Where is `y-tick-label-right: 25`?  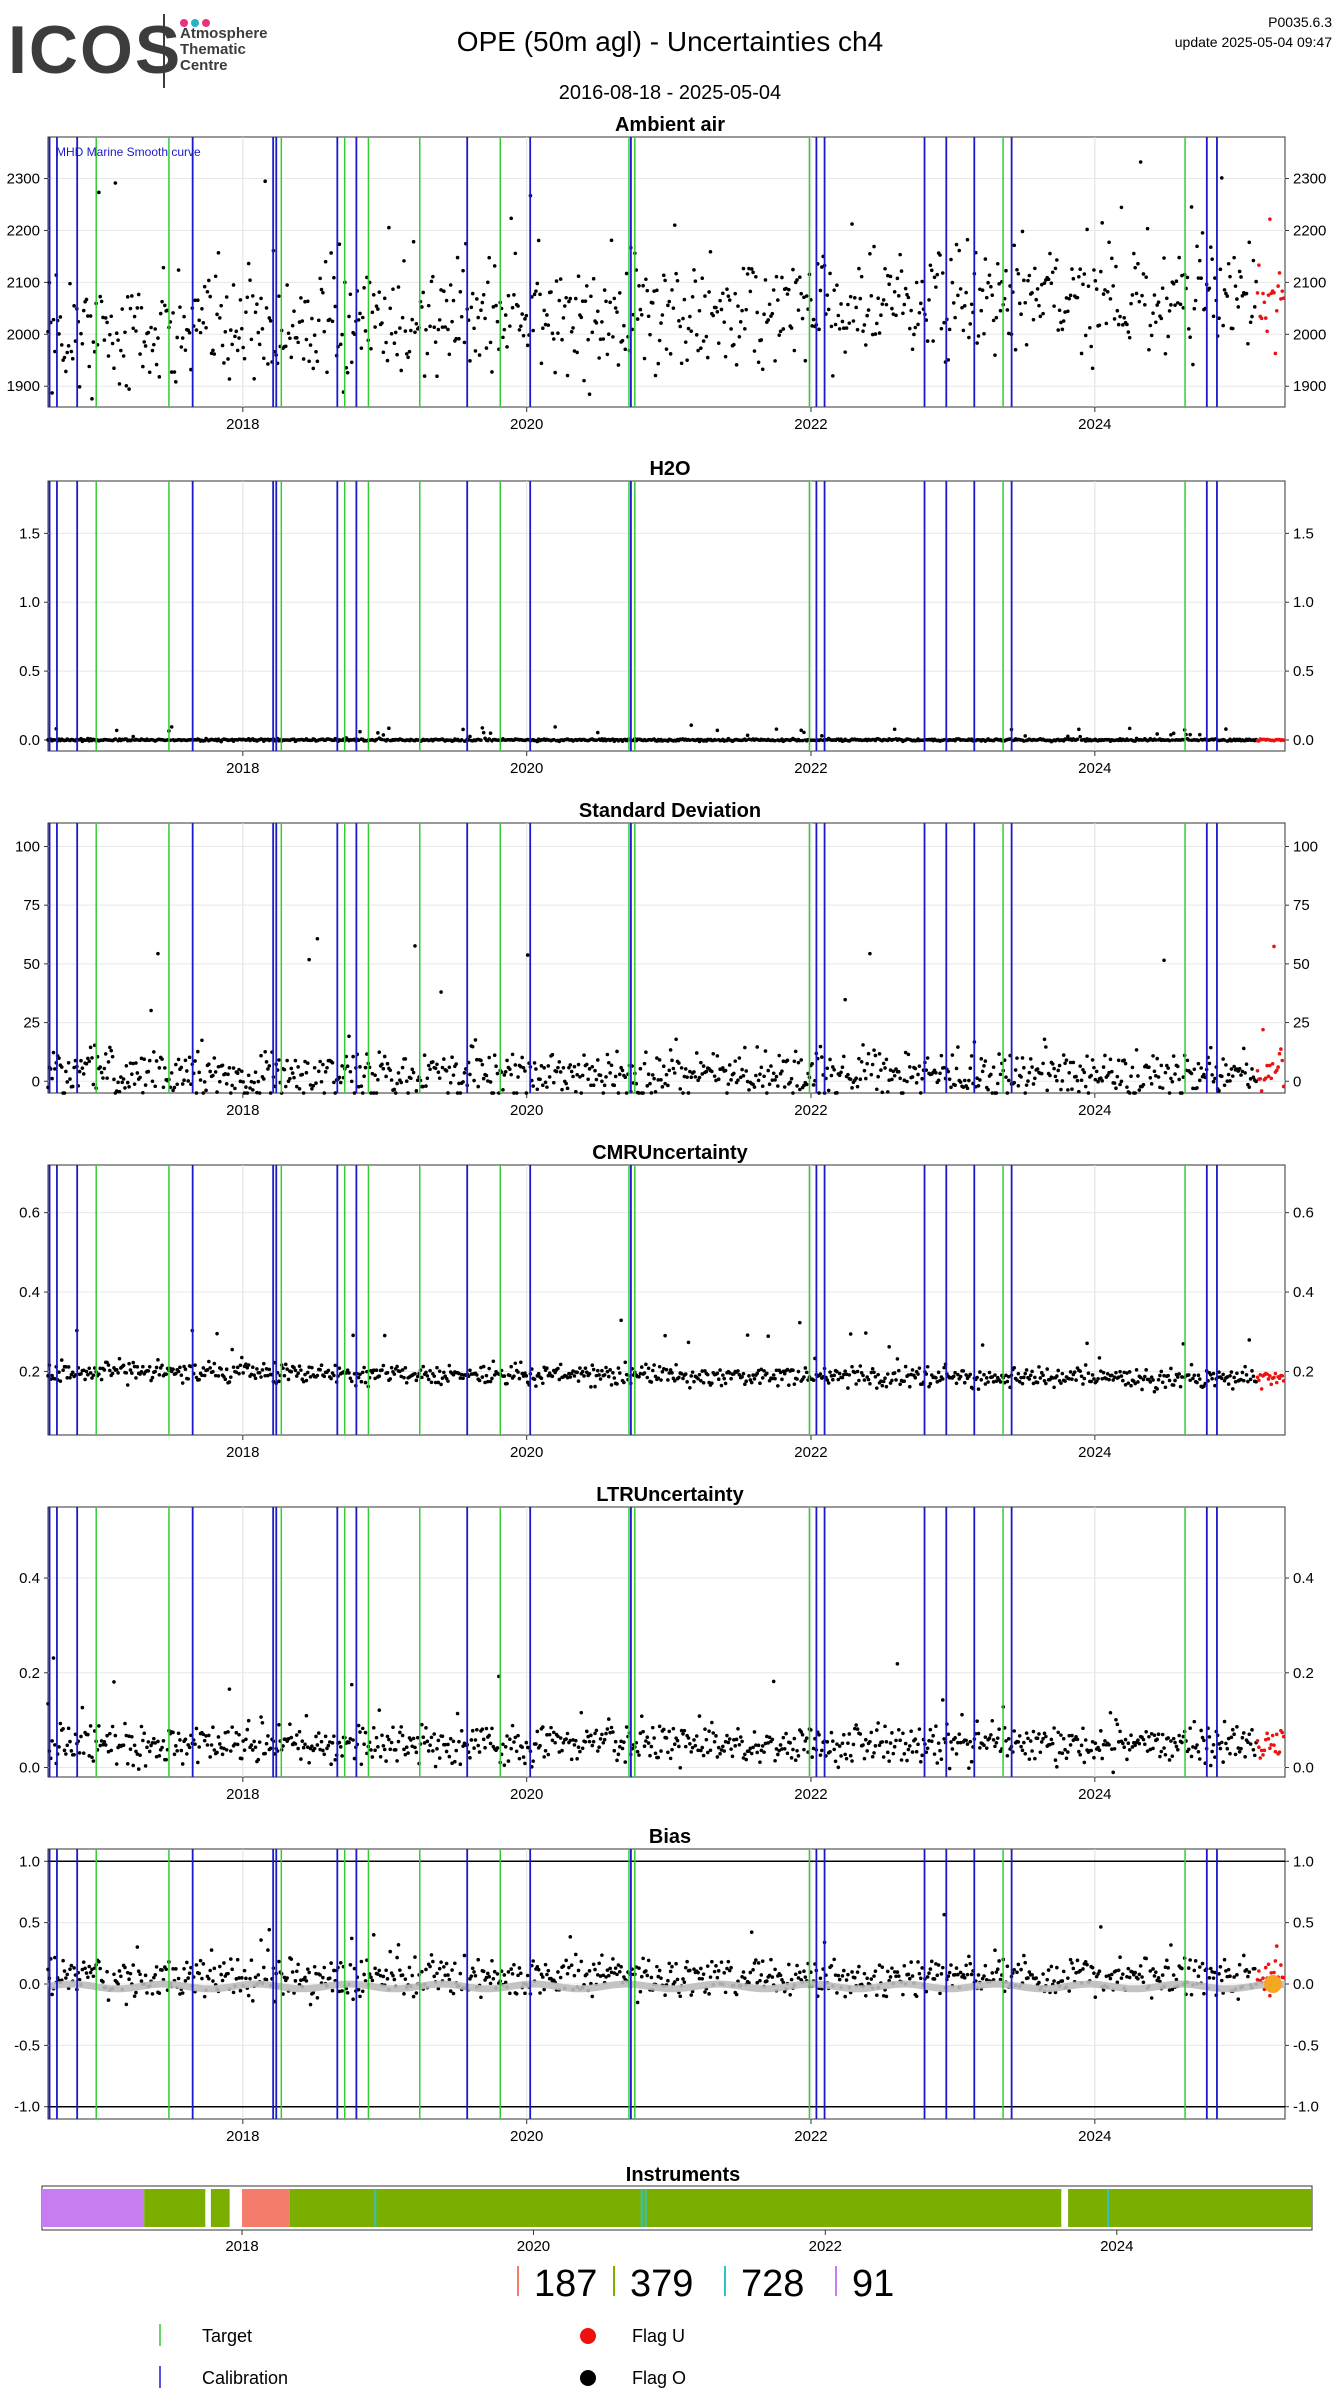
y-tick-label-right: 25 is located at coordinates (1301, 1023).